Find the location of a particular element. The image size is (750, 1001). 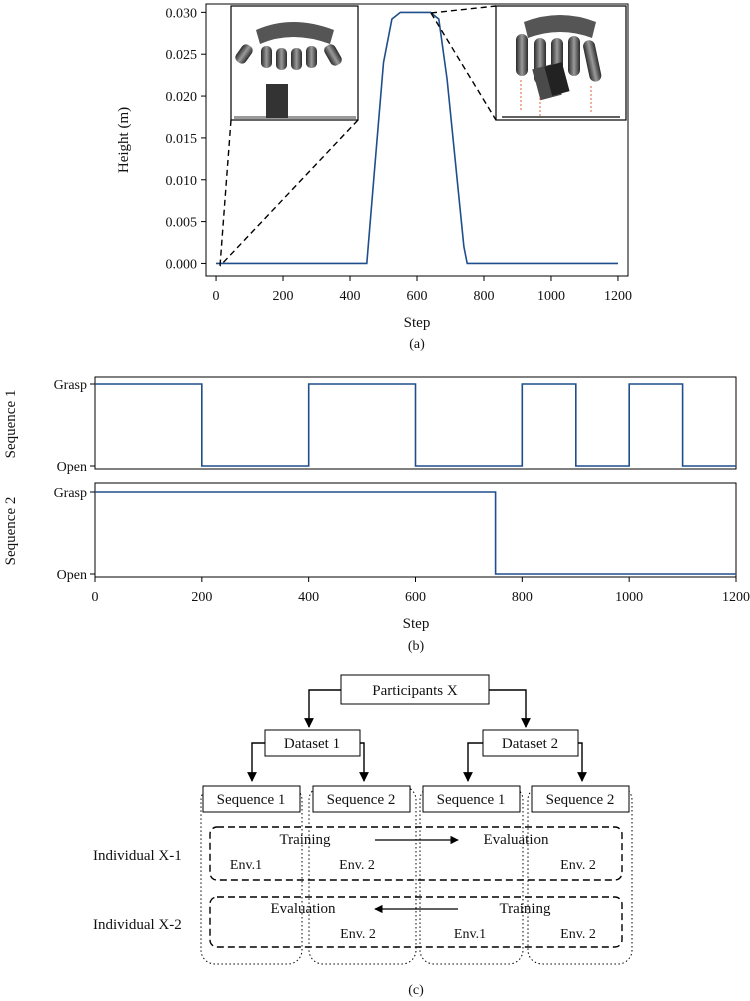

row-2-right-phase: Training is located at coordinates (525, 909).